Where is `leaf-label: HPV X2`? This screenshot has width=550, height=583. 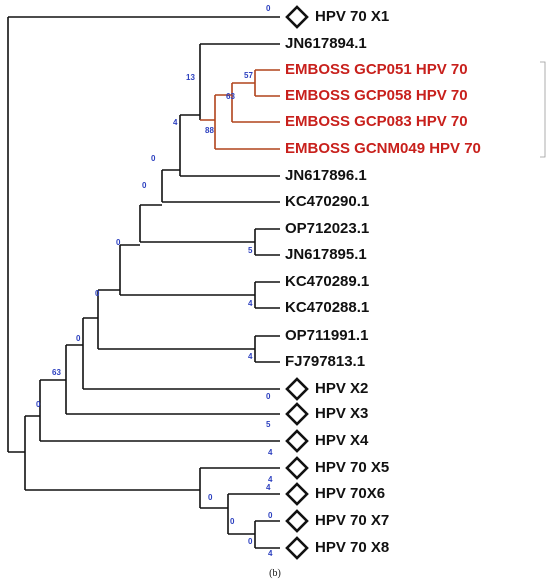 leaf-label: HPV X2 is located at coordinates (341, 388).